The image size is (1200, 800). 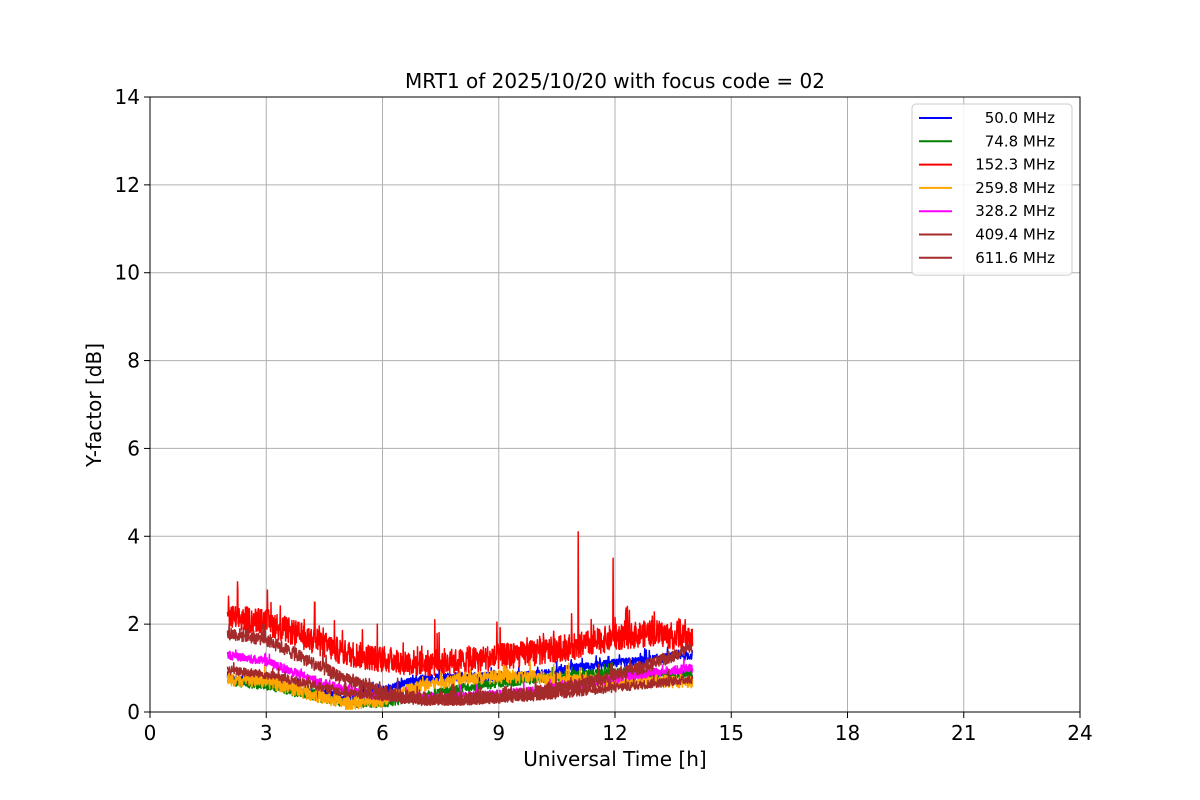 What do you see at coordinates (133, 712) in the screenshot?
I see `y-tick-label: 0` at bounding box center [133, 712].